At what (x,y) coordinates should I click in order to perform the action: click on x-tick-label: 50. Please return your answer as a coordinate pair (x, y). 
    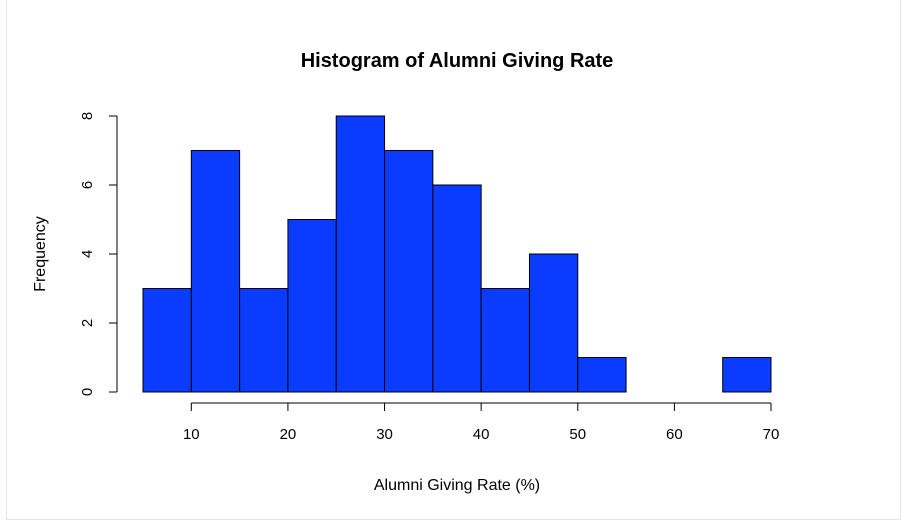
    Looking at the image, I should click on (577, 434).